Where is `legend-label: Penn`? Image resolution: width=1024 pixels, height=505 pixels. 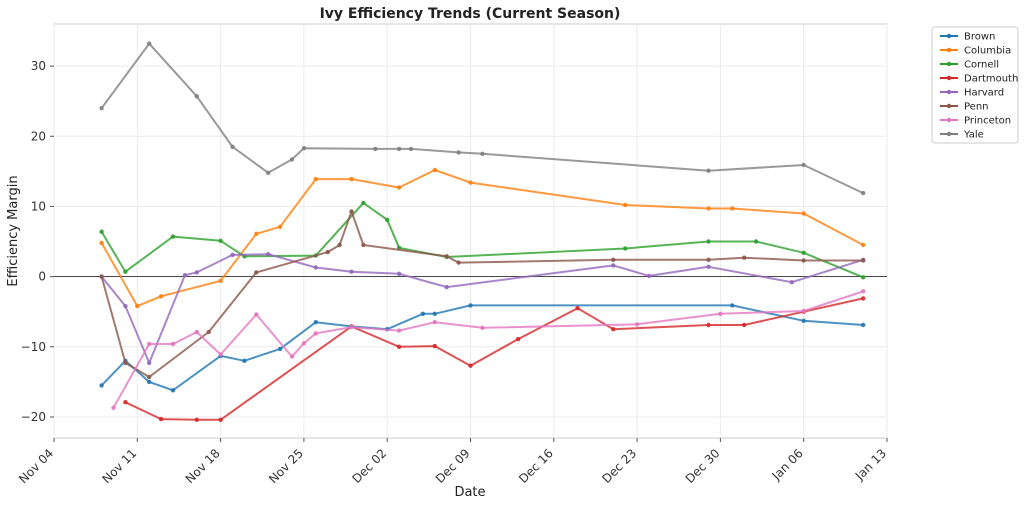 legend-label: Penn is located at coordinates (976, 107).